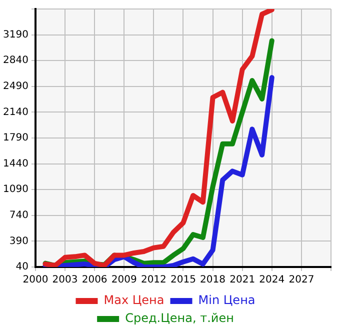 The height and width of the screenshot is (335, 345). Describe the element at coordinates (15, 190) in the screenshot. I see `y-tick-label: 1090` at that location.